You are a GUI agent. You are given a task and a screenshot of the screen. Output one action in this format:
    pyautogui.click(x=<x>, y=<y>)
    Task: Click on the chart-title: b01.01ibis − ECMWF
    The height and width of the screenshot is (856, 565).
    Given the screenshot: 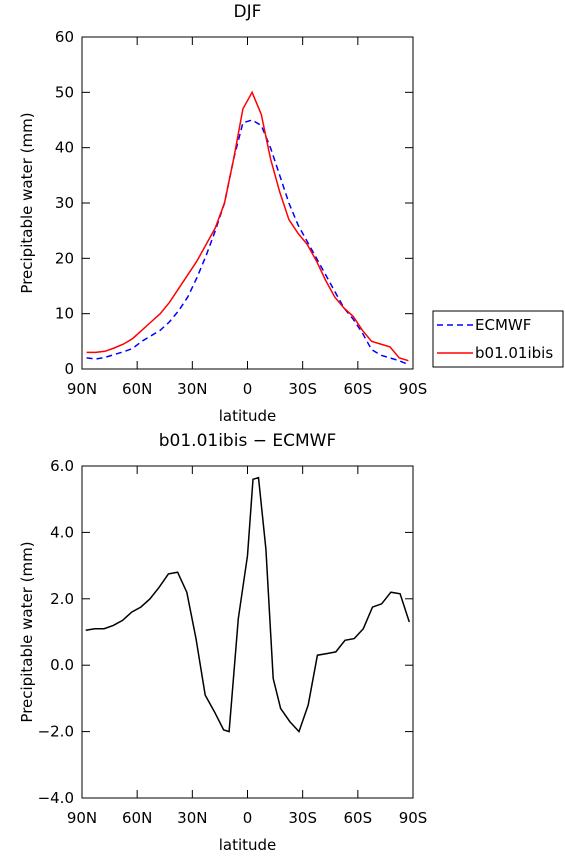 What is the action you would take?
    pyautogui.click(x=247, y=441)
    